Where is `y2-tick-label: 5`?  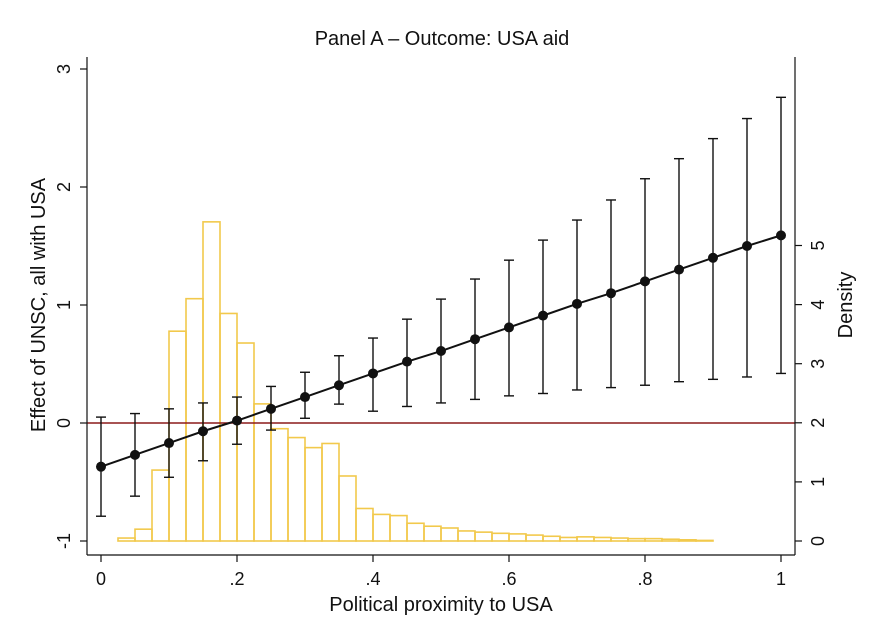 y2-tick-label: 5 is located at coordinates (818, 245).